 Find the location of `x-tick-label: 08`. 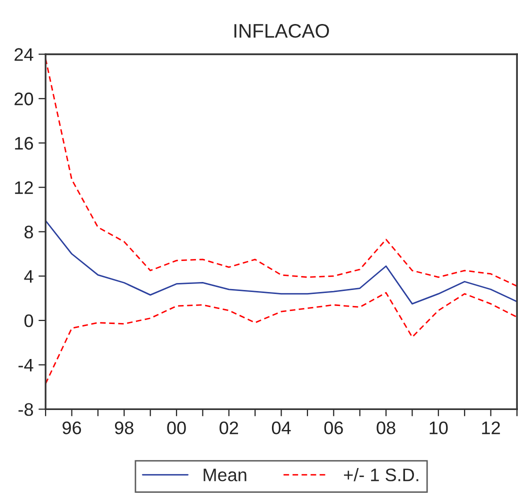

x-tick-label: 08 is located at coordinates (386, 427).